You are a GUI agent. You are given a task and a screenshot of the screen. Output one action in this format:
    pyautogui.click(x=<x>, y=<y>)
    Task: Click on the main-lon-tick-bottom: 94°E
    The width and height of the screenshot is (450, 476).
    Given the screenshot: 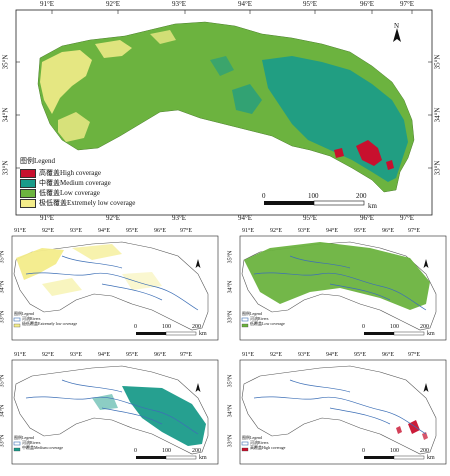 What is the action you would take?
    pyautogui.click(x=245, y=218)
    